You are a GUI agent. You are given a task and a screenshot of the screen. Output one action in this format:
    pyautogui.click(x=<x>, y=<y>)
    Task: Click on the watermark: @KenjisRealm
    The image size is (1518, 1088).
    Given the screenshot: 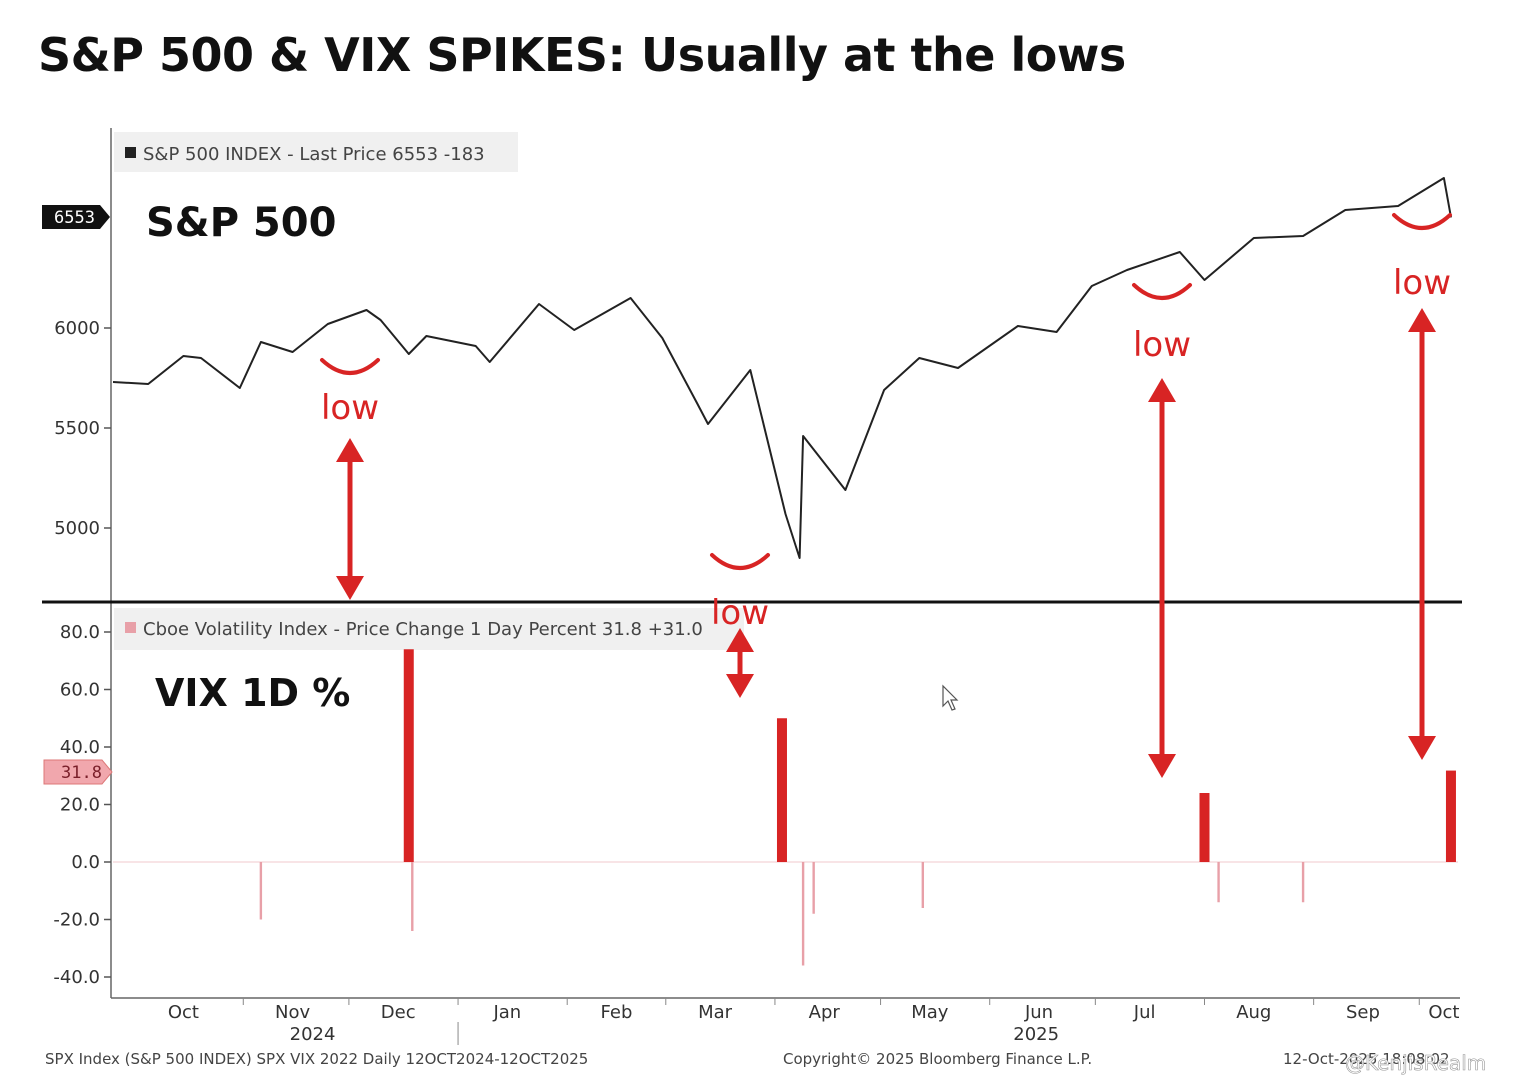 What is the action you would take?
    pyautogui.click(x=1415, y=1063)
    